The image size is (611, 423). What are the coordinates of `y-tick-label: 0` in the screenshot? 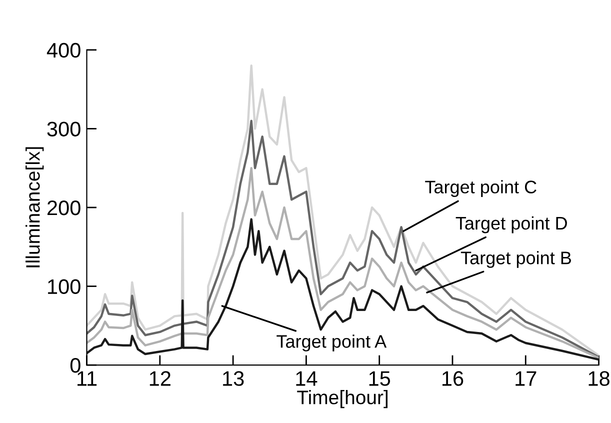 It's located at (75, 365).